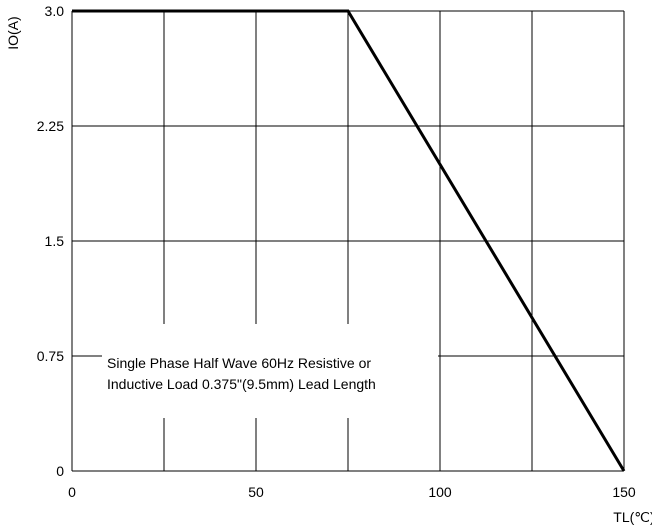 Image resolution: width=652 pixels, height=532 pixels. What do you see at coordinates (624, 492) in the screenshot?
I see `x-tick-label: 150` at bounding box center [624, 492].